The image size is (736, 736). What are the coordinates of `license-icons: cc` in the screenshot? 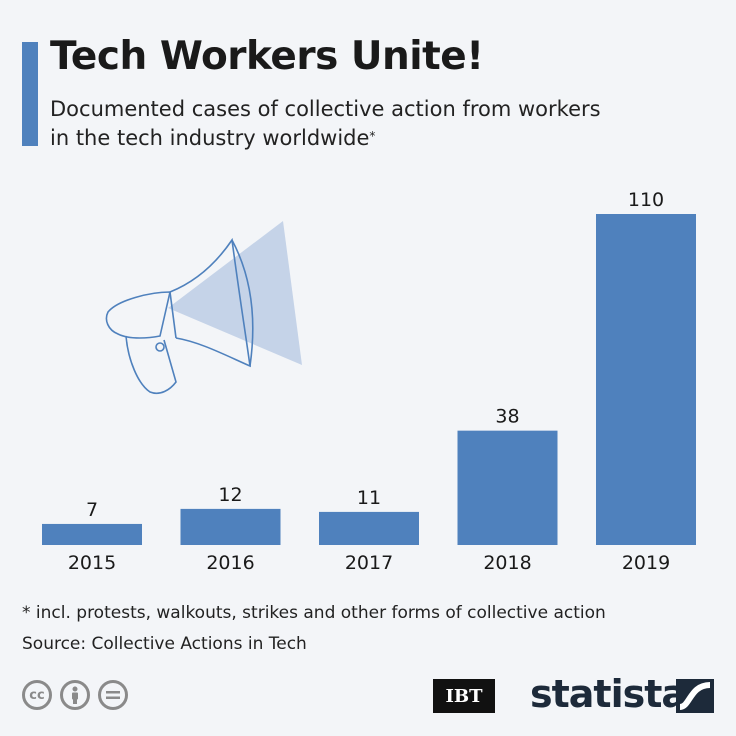 It's located at (75, 695).